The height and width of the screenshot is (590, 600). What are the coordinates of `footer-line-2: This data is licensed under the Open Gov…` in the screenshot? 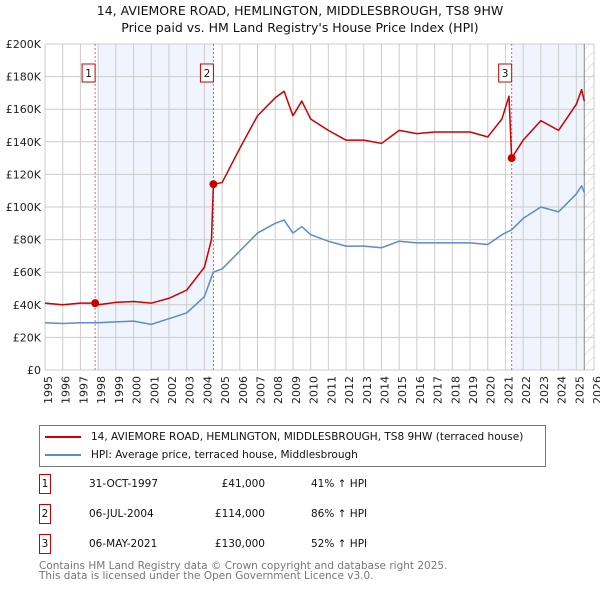 It's located at (206, 576).